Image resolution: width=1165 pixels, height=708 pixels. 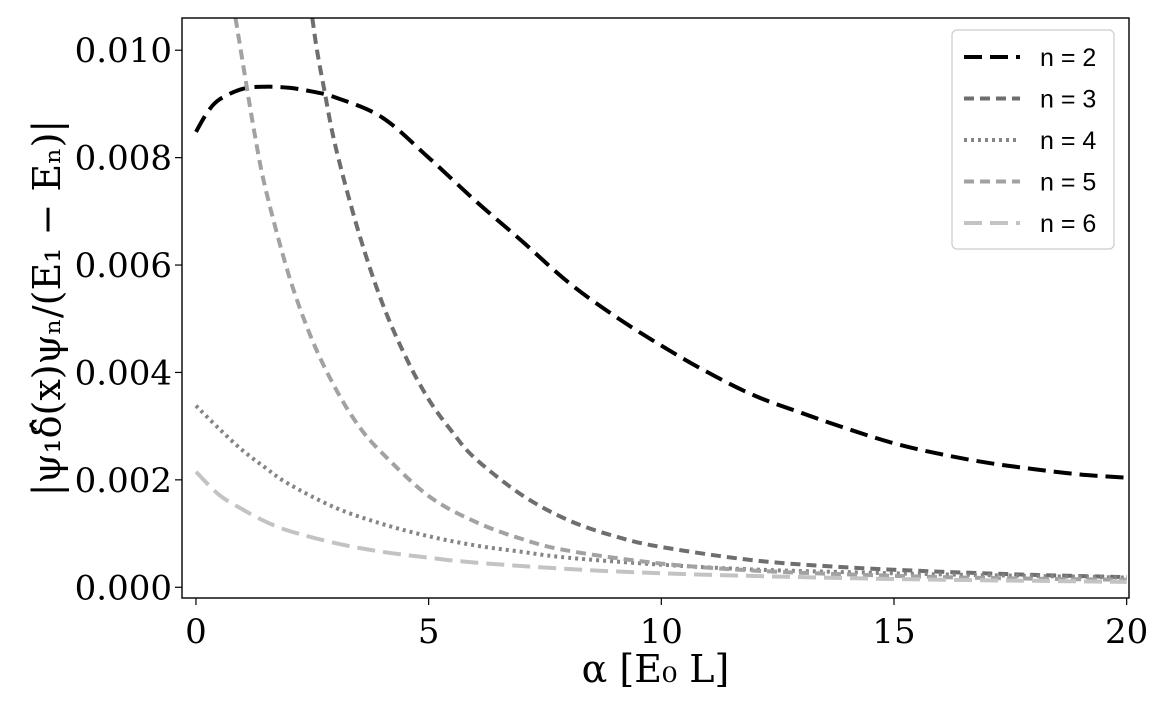 What do you see at coordinates (47, 308) in the screenshot?
I see `y-axis-label: |ψ₁δ̂(x)ψₙ/(E₁ − Eₙ)|` at bounding box center [47, 308].